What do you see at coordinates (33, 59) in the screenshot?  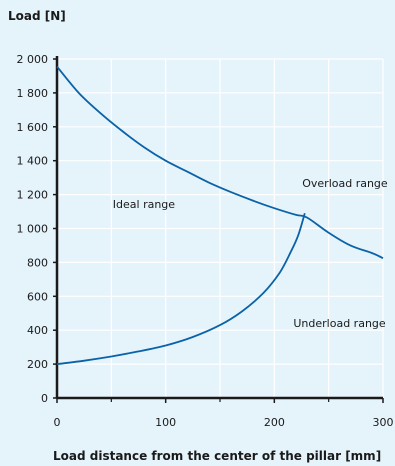 I see `y-tick-label: 2 000` at bounding box center [33, 59].